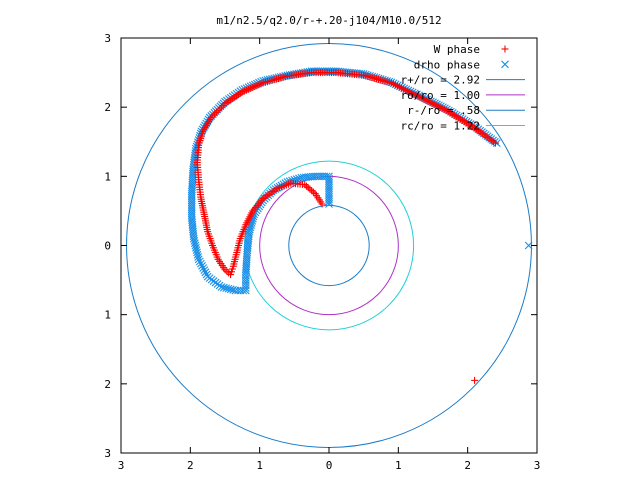 The image size is (640, 480). Describe the element at coordinates (440, 126) in the screenshot. I see `legend-entry-label: rc/ro = 1.22` at that location.